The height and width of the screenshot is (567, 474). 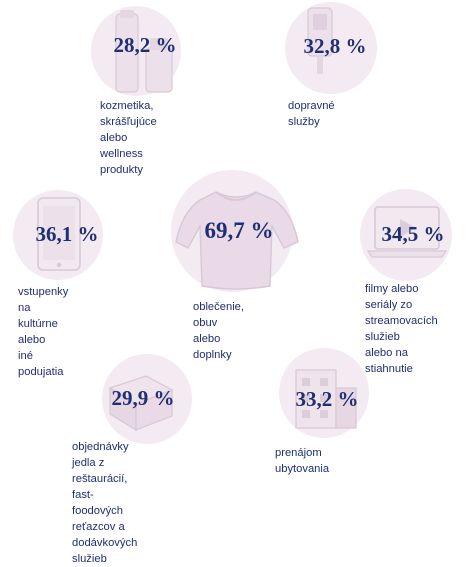 What do you see at coordinates (219, 331) in the screenshot?
I see `label-clothing: oblečenie, obuv alebo doplnky` at bounding box center [219, 331].